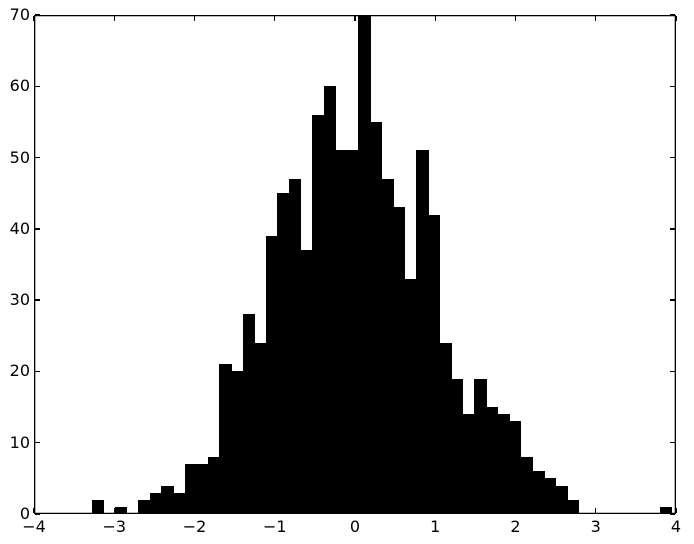  Describe the element at coordinates (595, 526) in the screenshot. I see `x-tick-label: 3` at that location.